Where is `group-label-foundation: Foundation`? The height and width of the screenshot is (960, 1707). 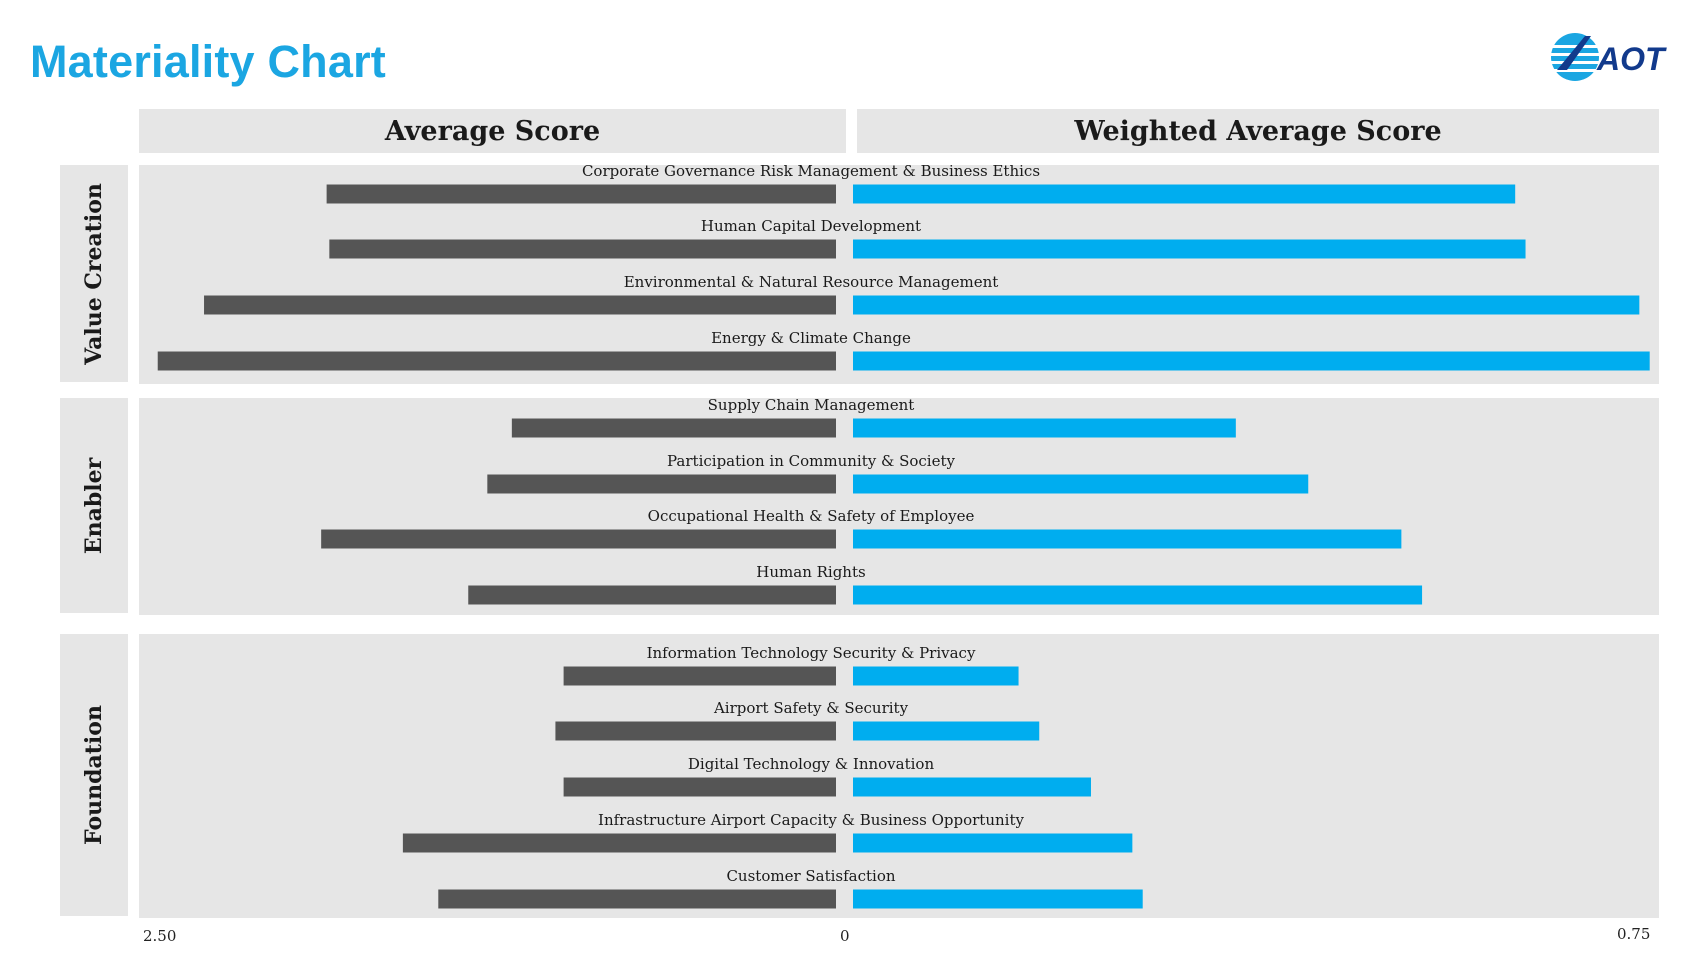
group-label-foundation: Foundation is located at coordinates (94, 775).